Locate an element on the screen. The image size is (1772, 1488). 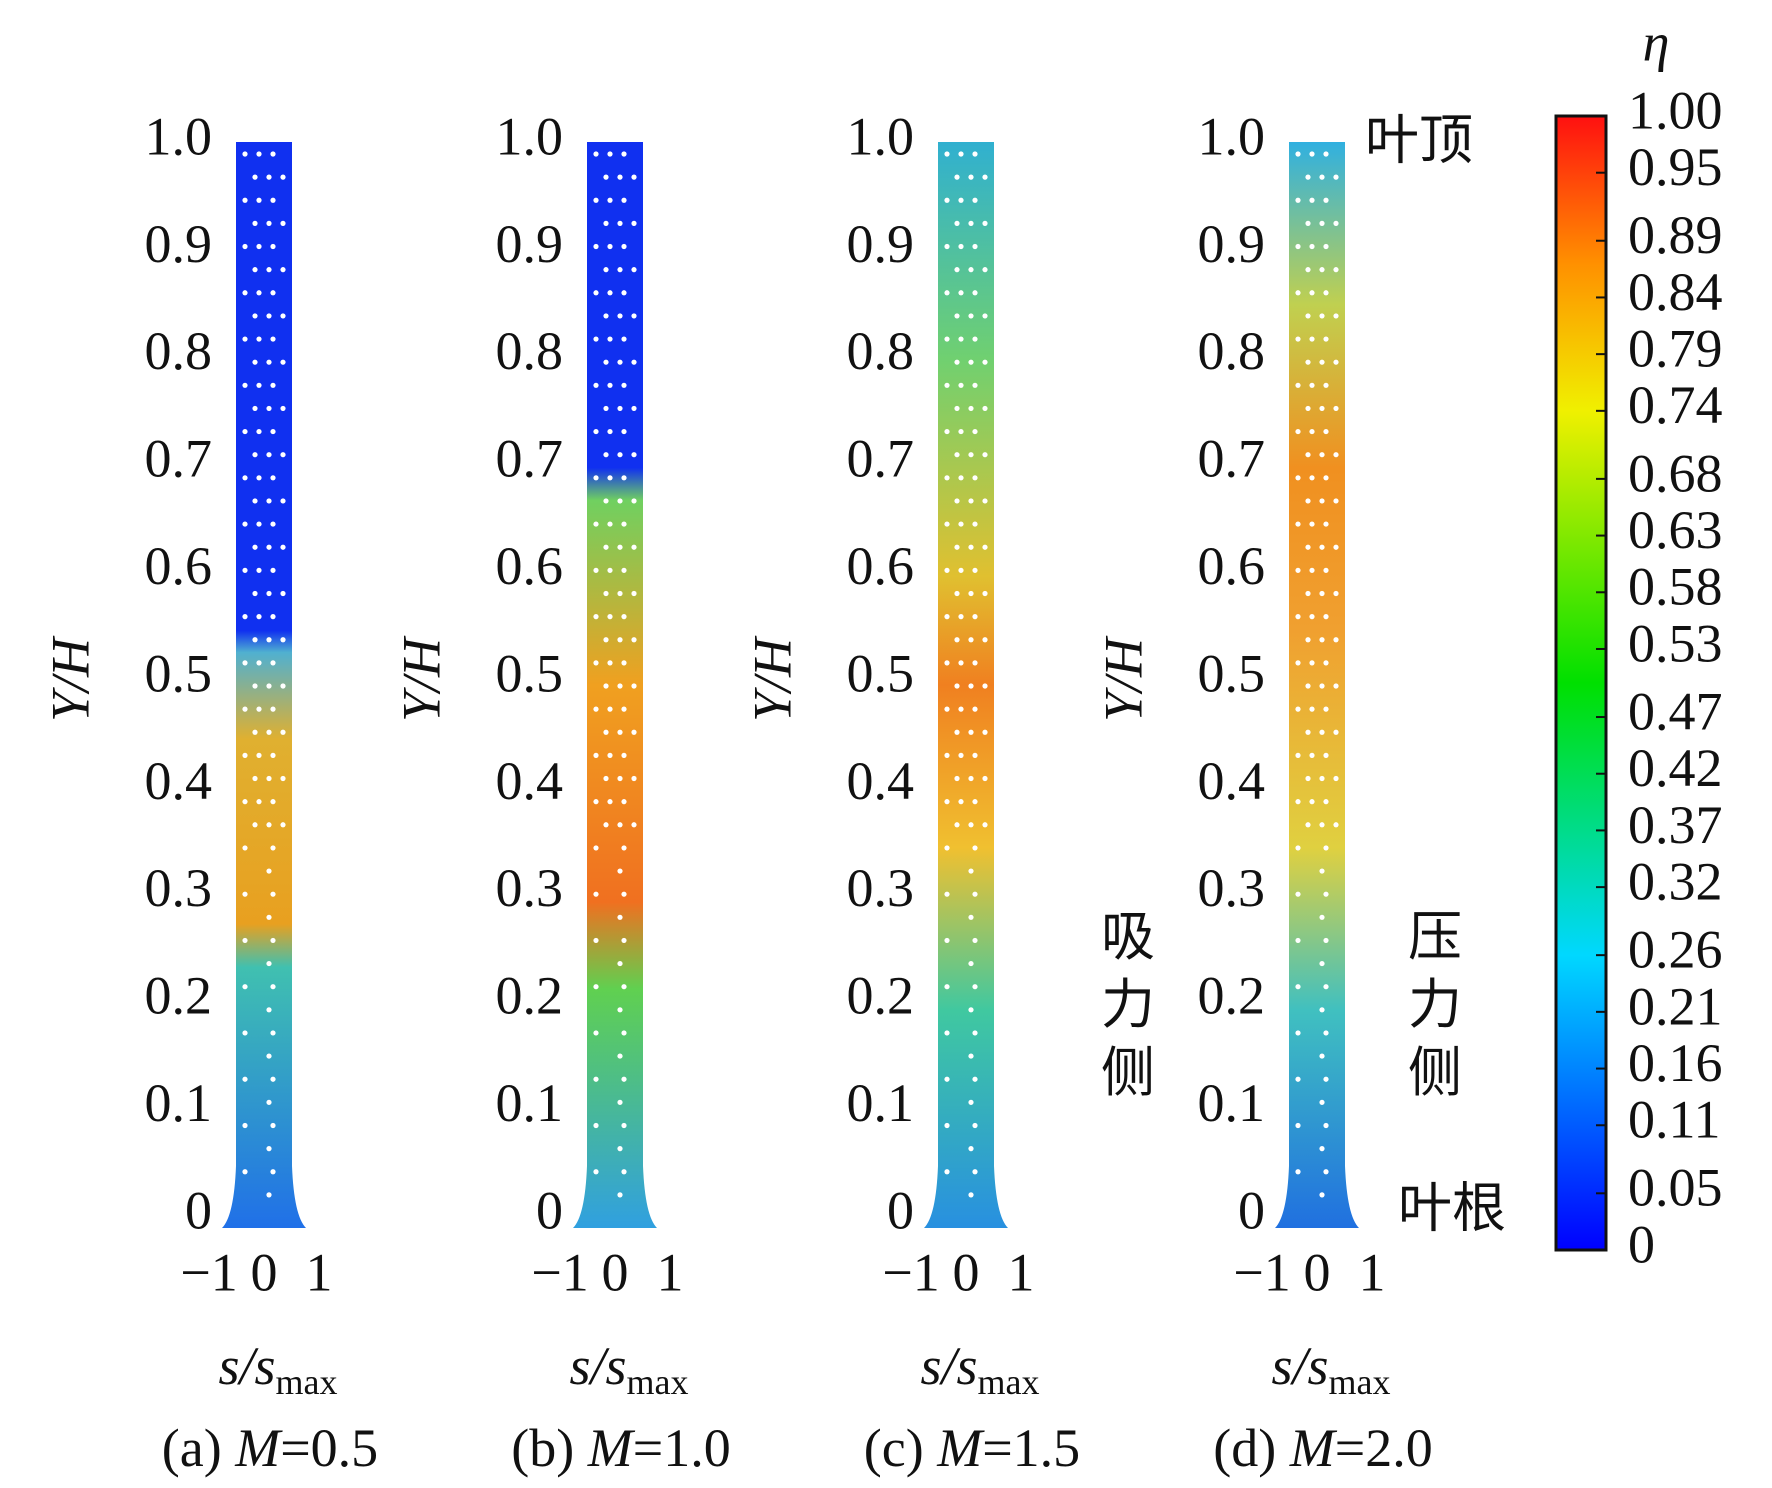
annotation-char: 吸 is located at coordinates (1128, 937).